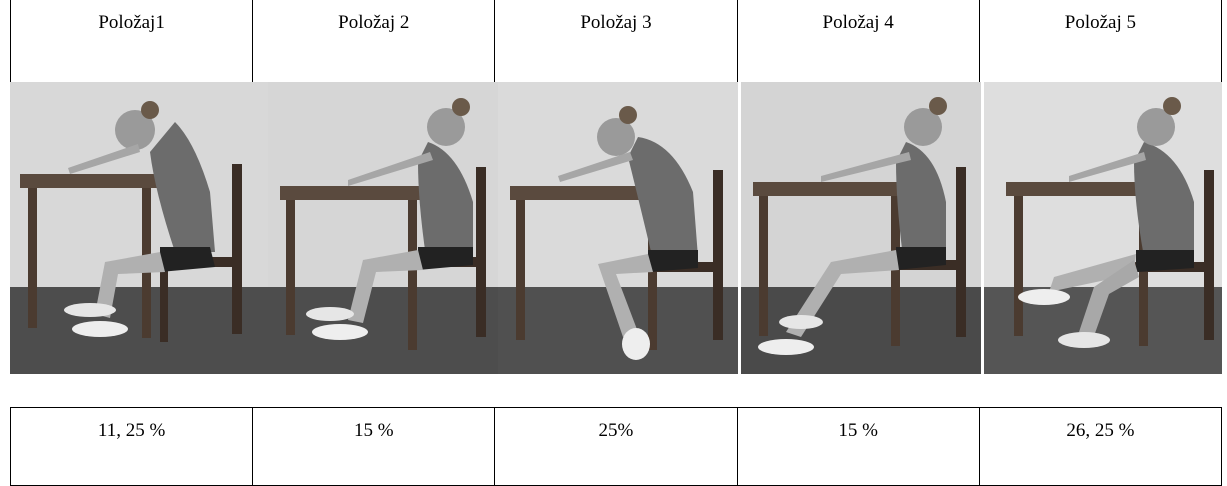 This screenshot has width=1227, height=486. Describe the element at coordinates (858, 43) in the screenshot. I see `header-cell-4: Položaj 4` at that location.